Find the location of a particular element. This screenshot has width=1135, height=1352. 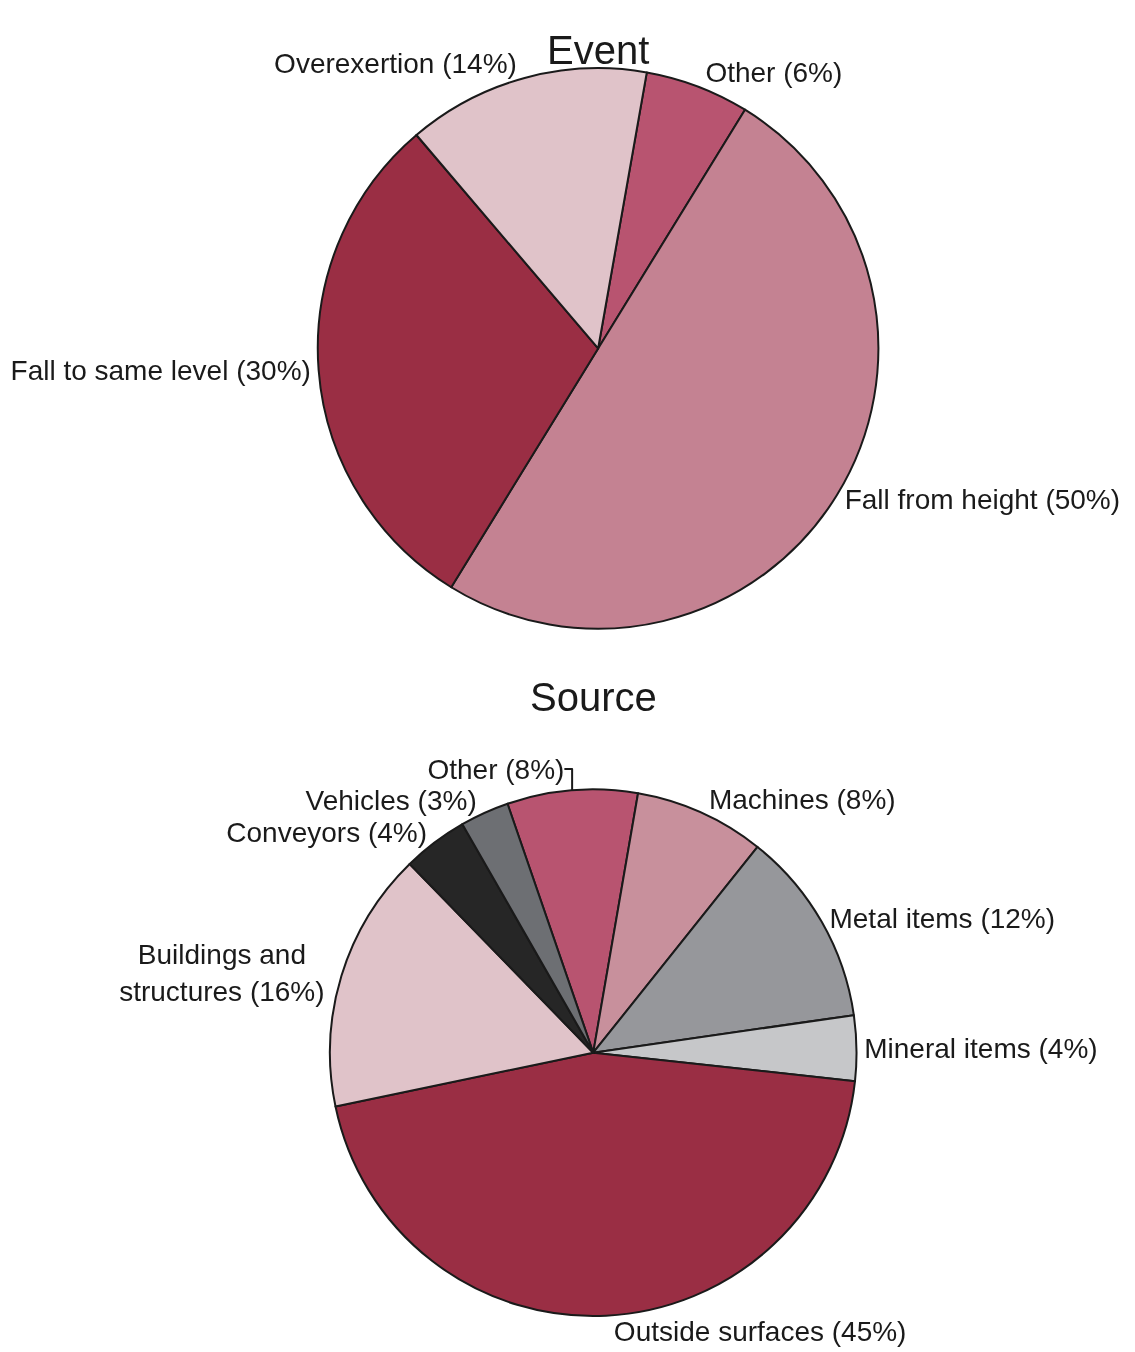

slice-label: Fall from height (50%) is located at coordinates (982, 500).